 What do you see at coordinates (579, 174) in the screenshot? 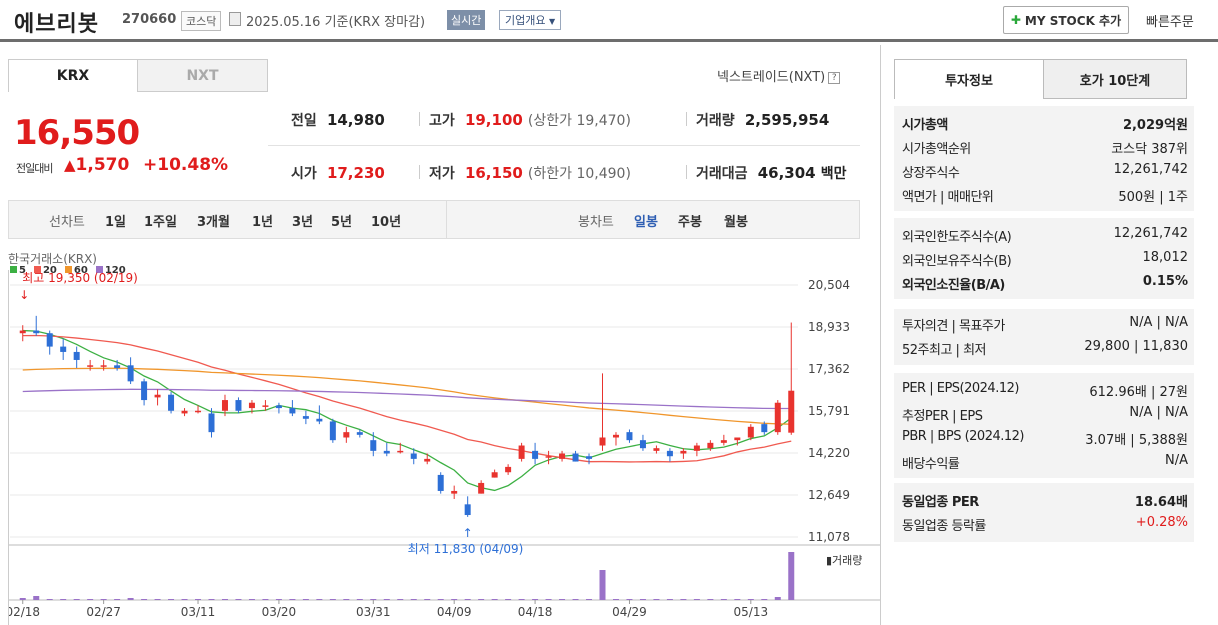
I see `lower-limit: (하한가 10,490)` at bounding box center [579, 174].